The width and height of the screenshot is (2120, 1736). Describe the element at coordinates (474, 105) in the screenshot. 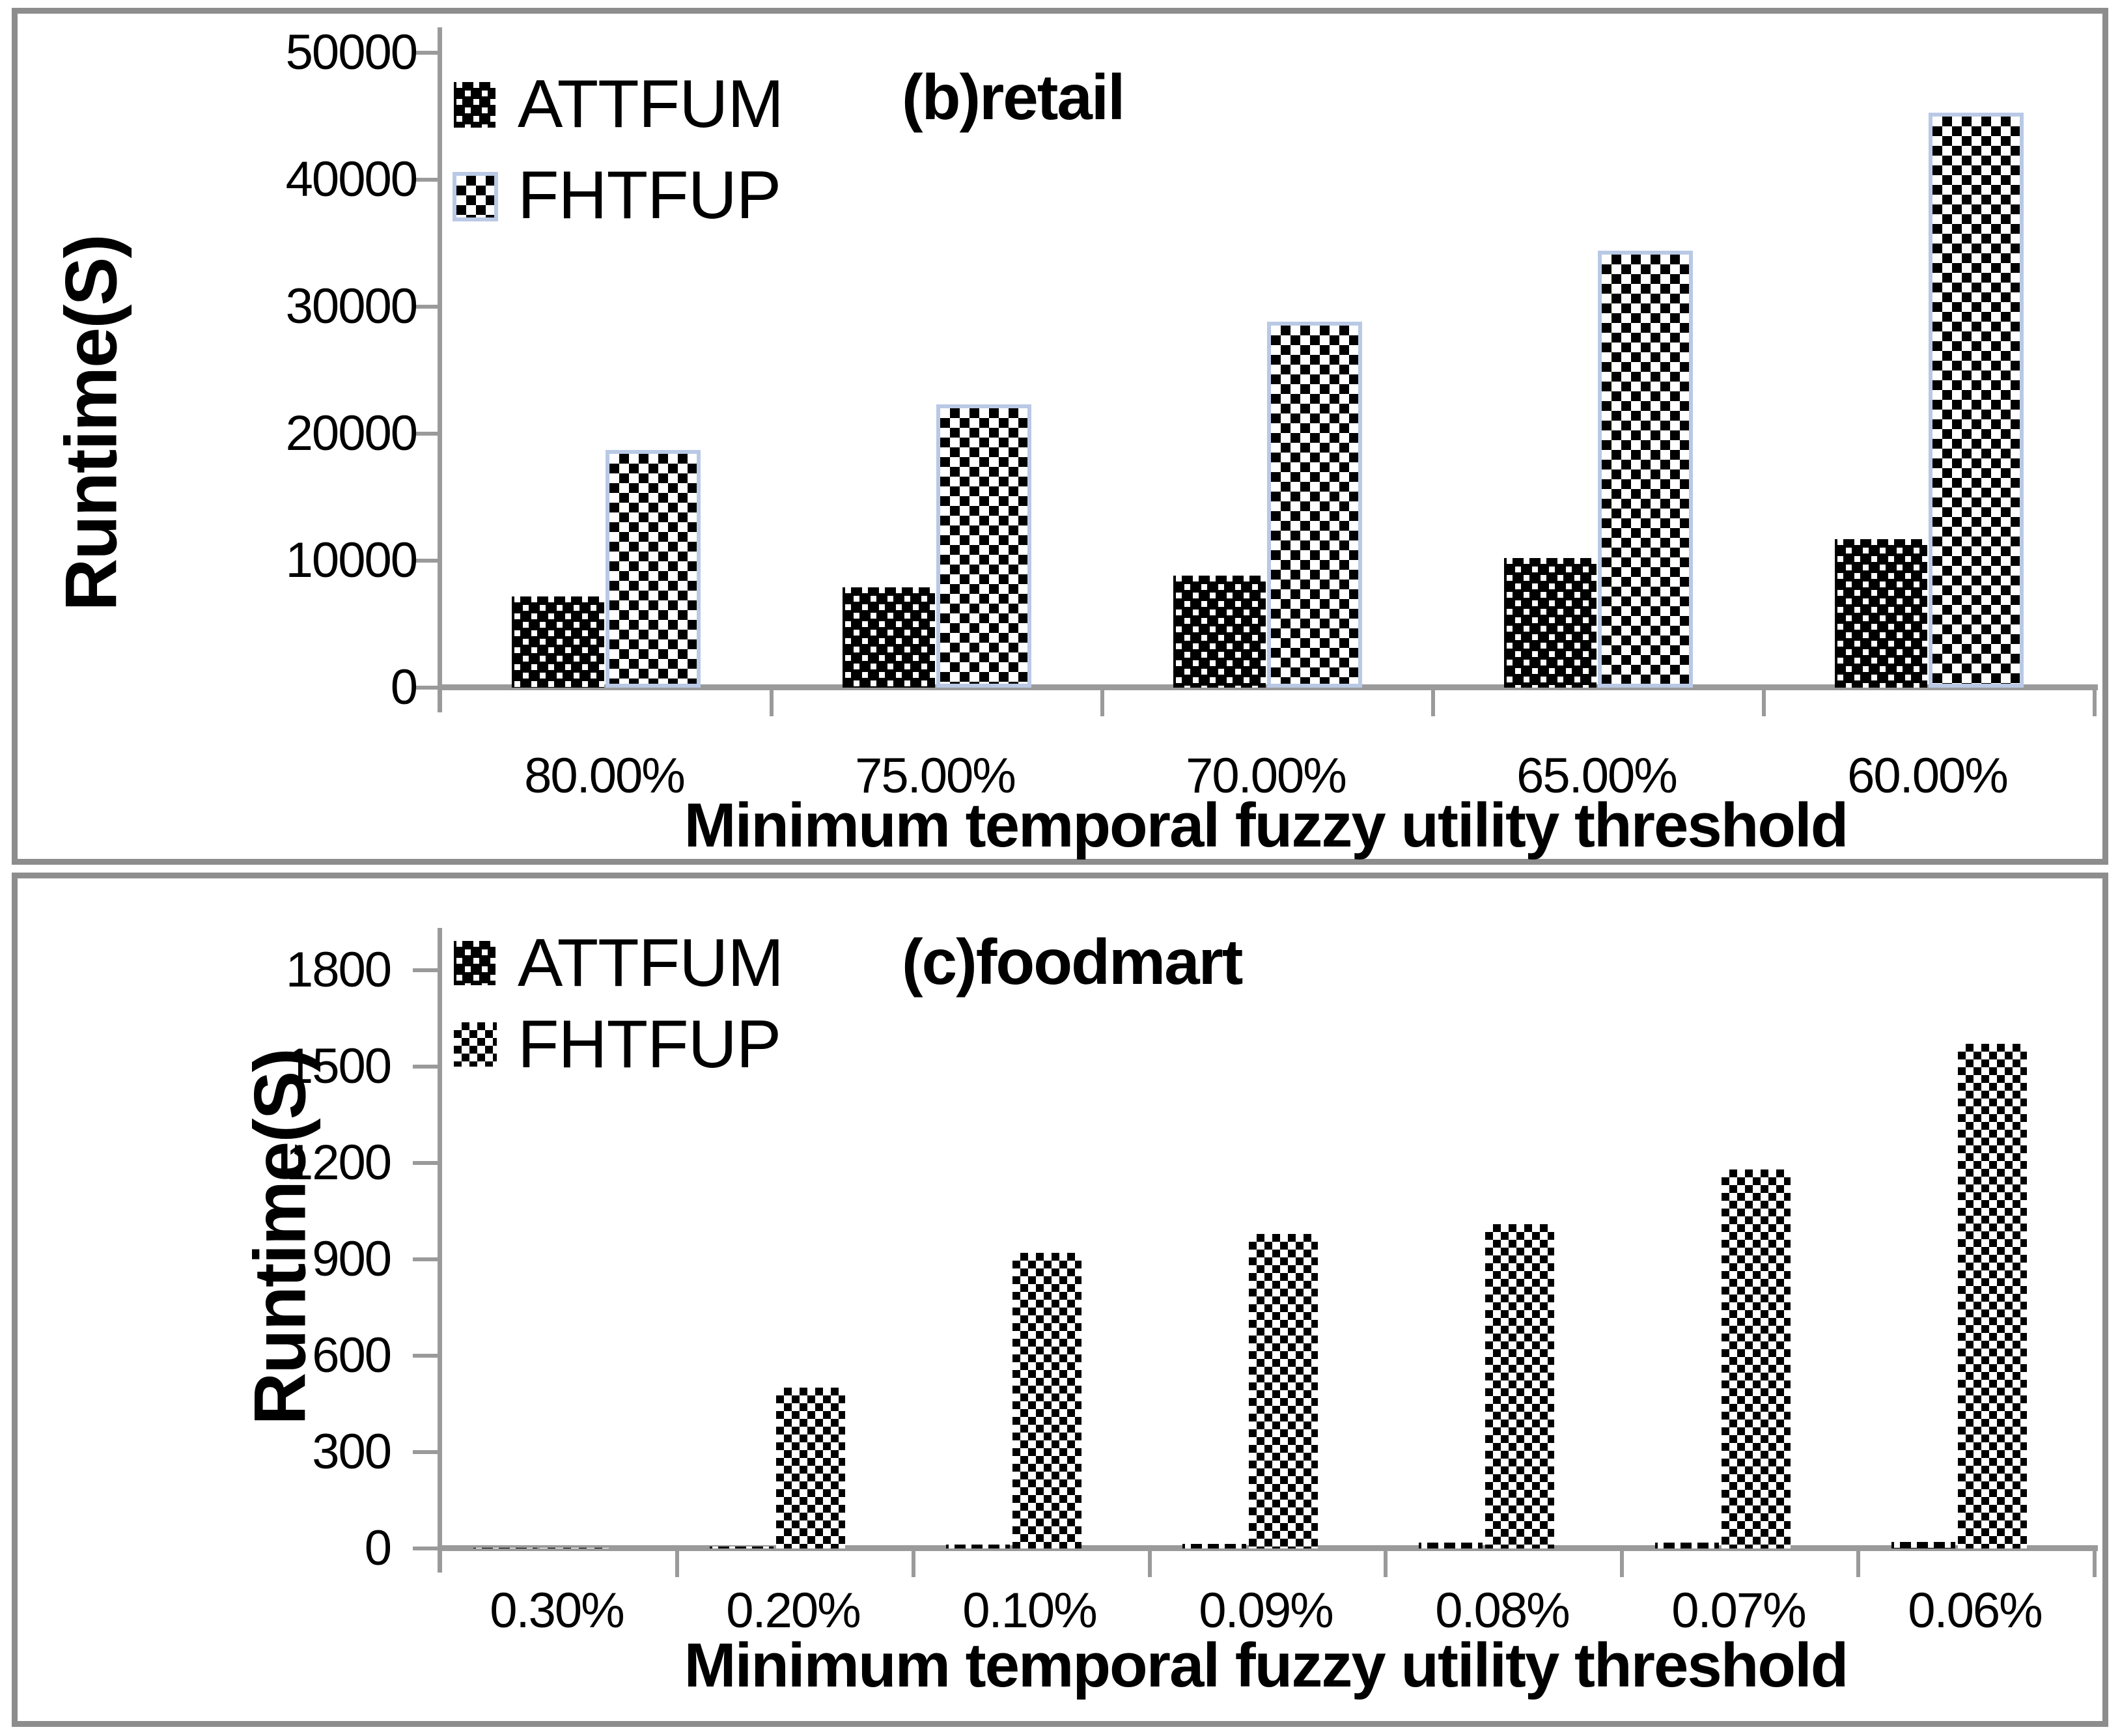

I see `legend-swatch-attfum-icon` at that location.